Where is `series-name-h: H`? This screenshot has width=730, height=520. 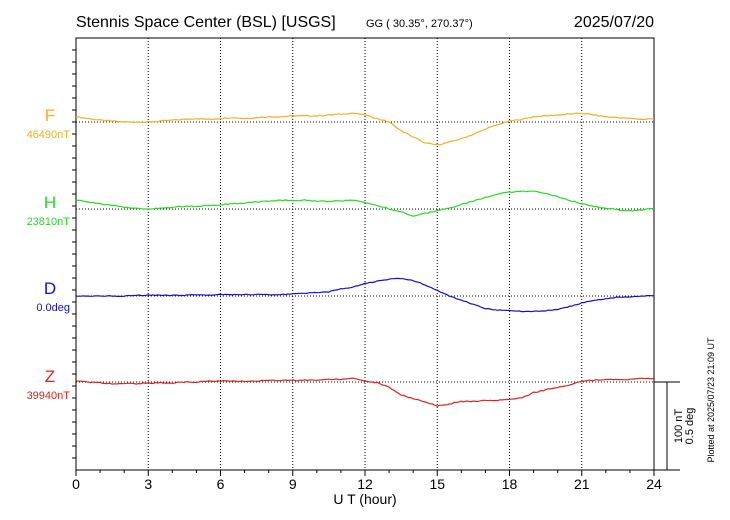
series-name-h: H is located at coordinates (50, 202).